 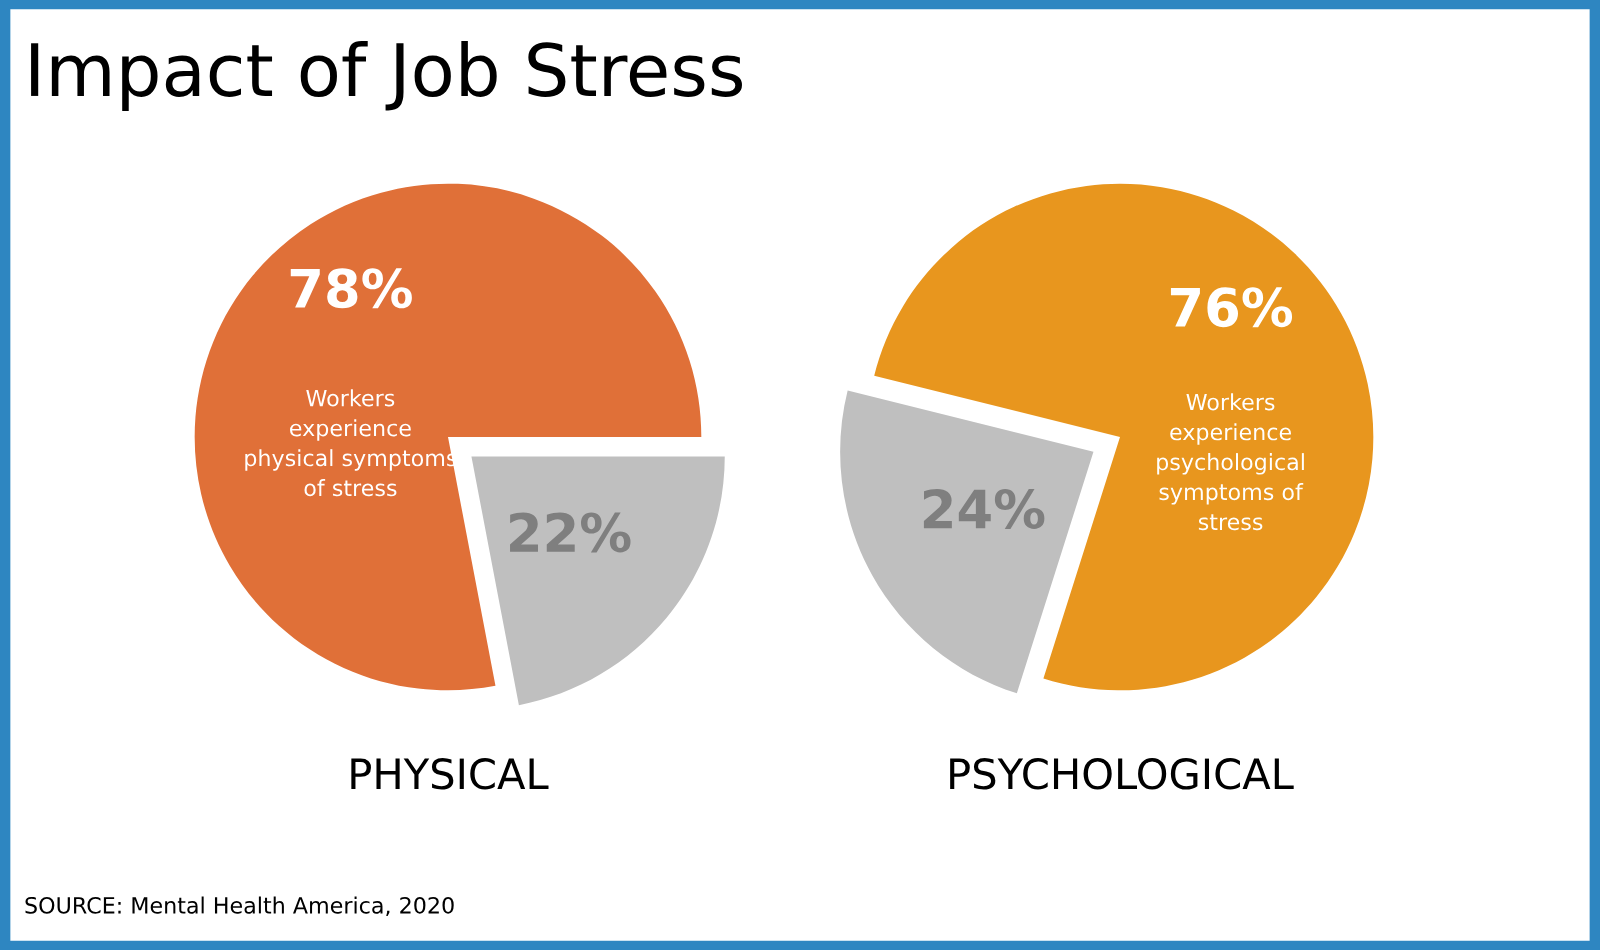 What do you see at coordinates (570, 532) in the screenshot?
I see `data-label: 22%` at bounding box center [570, 532].